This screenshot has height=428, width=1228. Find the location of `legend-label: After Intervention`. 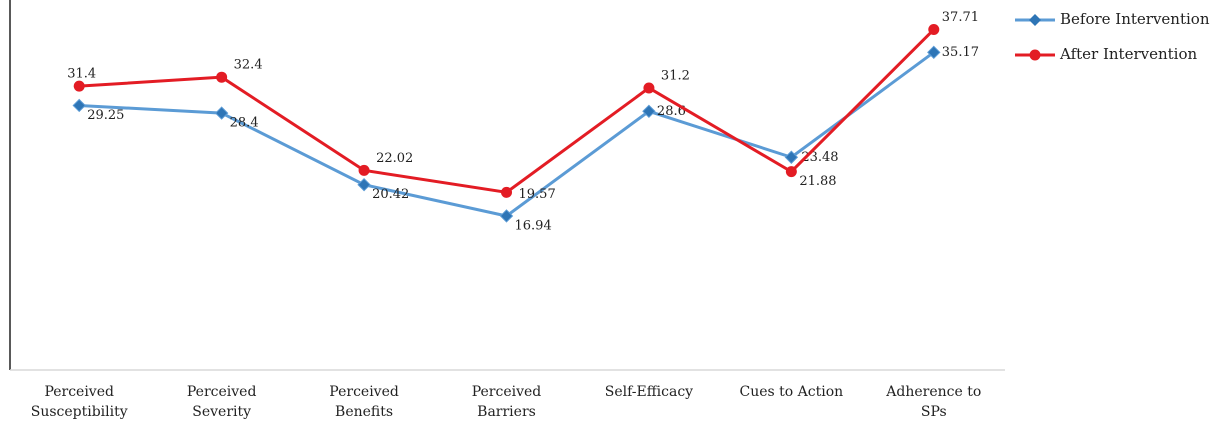

legend-label: After Intervention is located at coordinates (1128, 54).